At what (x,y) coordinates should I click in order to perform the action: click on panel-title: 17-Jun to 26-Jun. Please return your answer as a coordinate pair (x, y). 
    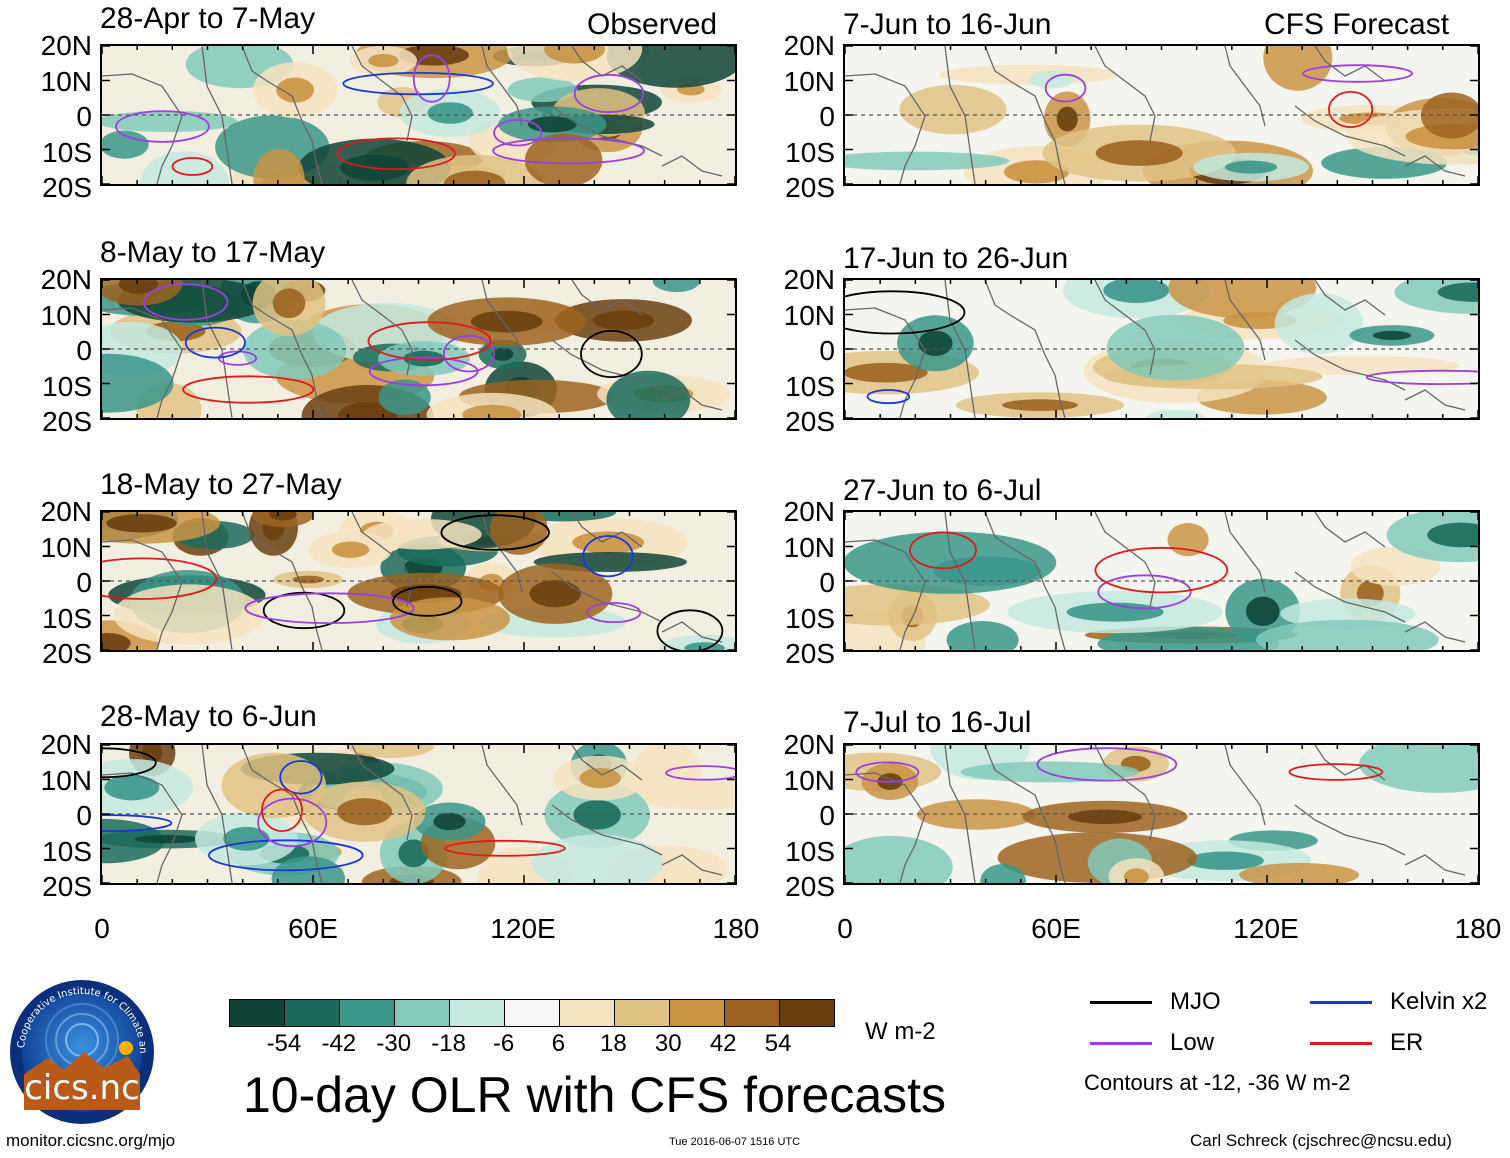
    Looking at the image, I should click on (956, 258).